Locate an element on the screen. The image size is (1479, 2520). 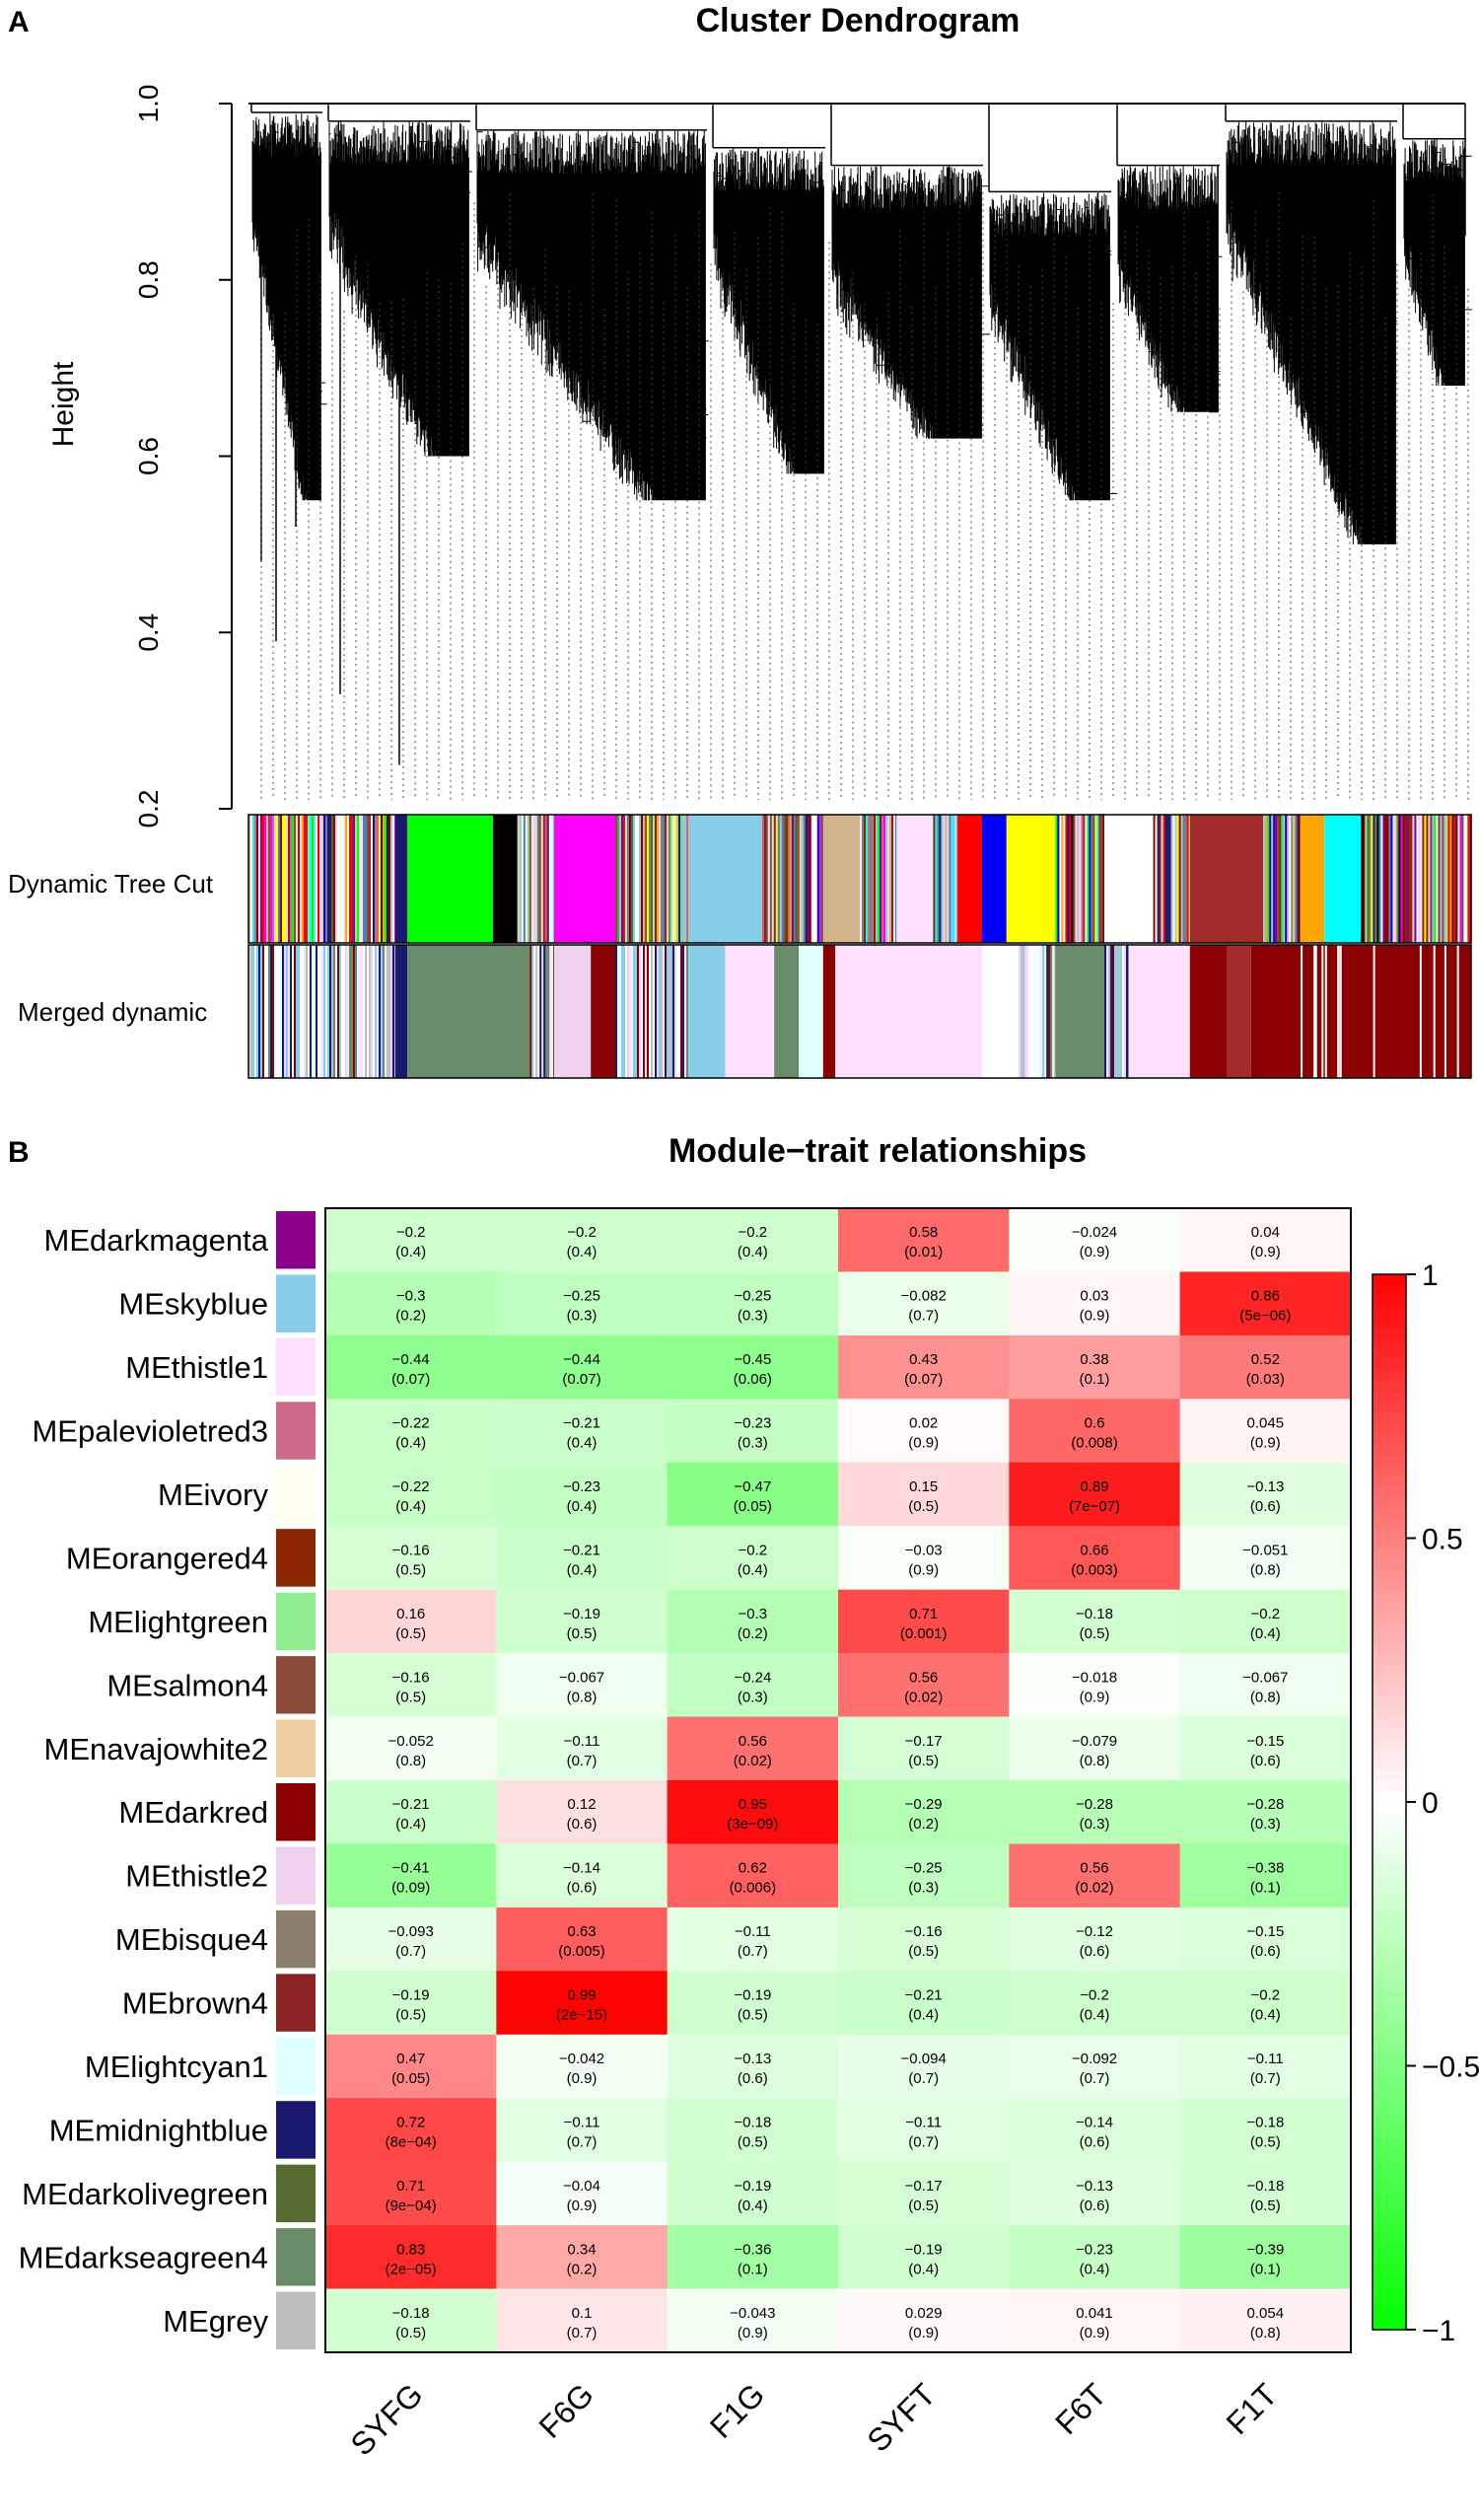
cell-pvalue: (0.005) is located at coordinates (581, 1951).